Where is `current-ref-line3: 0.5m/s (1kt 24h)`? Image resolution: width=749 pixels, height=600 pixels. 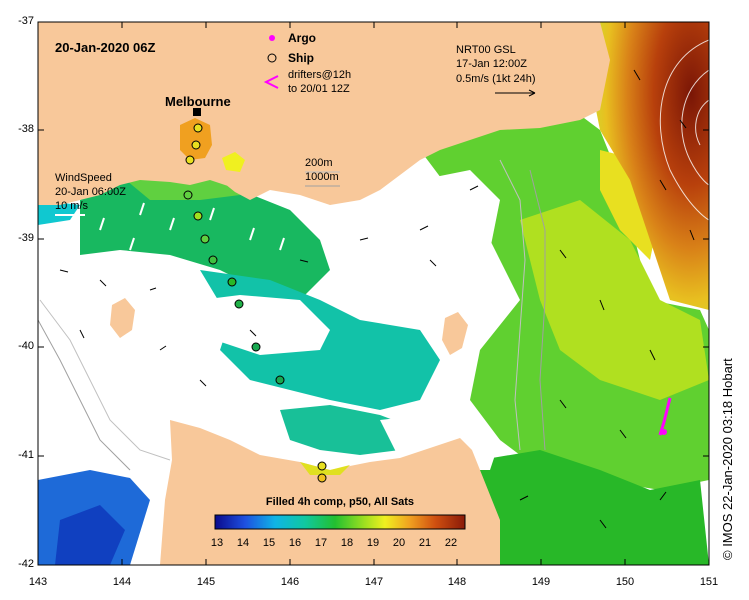
current-ref-line3: 0.5m/s (1kt 24h) is located at coordinates (496, 79).